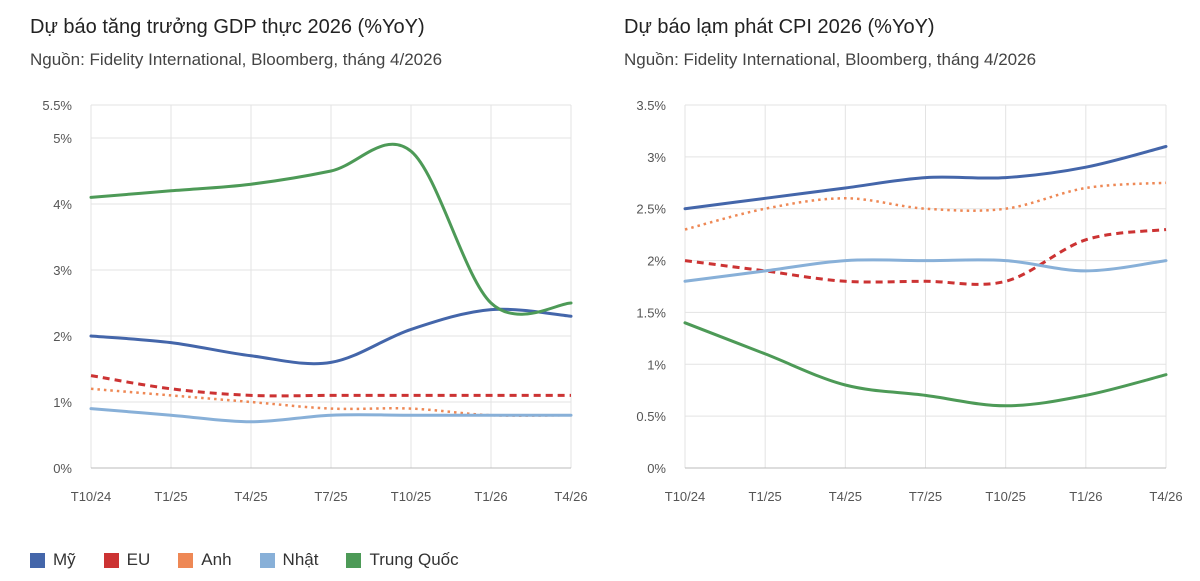  What do you see at coordinates (138, 559) in the screenshot?
I see `legend-label: EU` at bounding box center [138, 559].